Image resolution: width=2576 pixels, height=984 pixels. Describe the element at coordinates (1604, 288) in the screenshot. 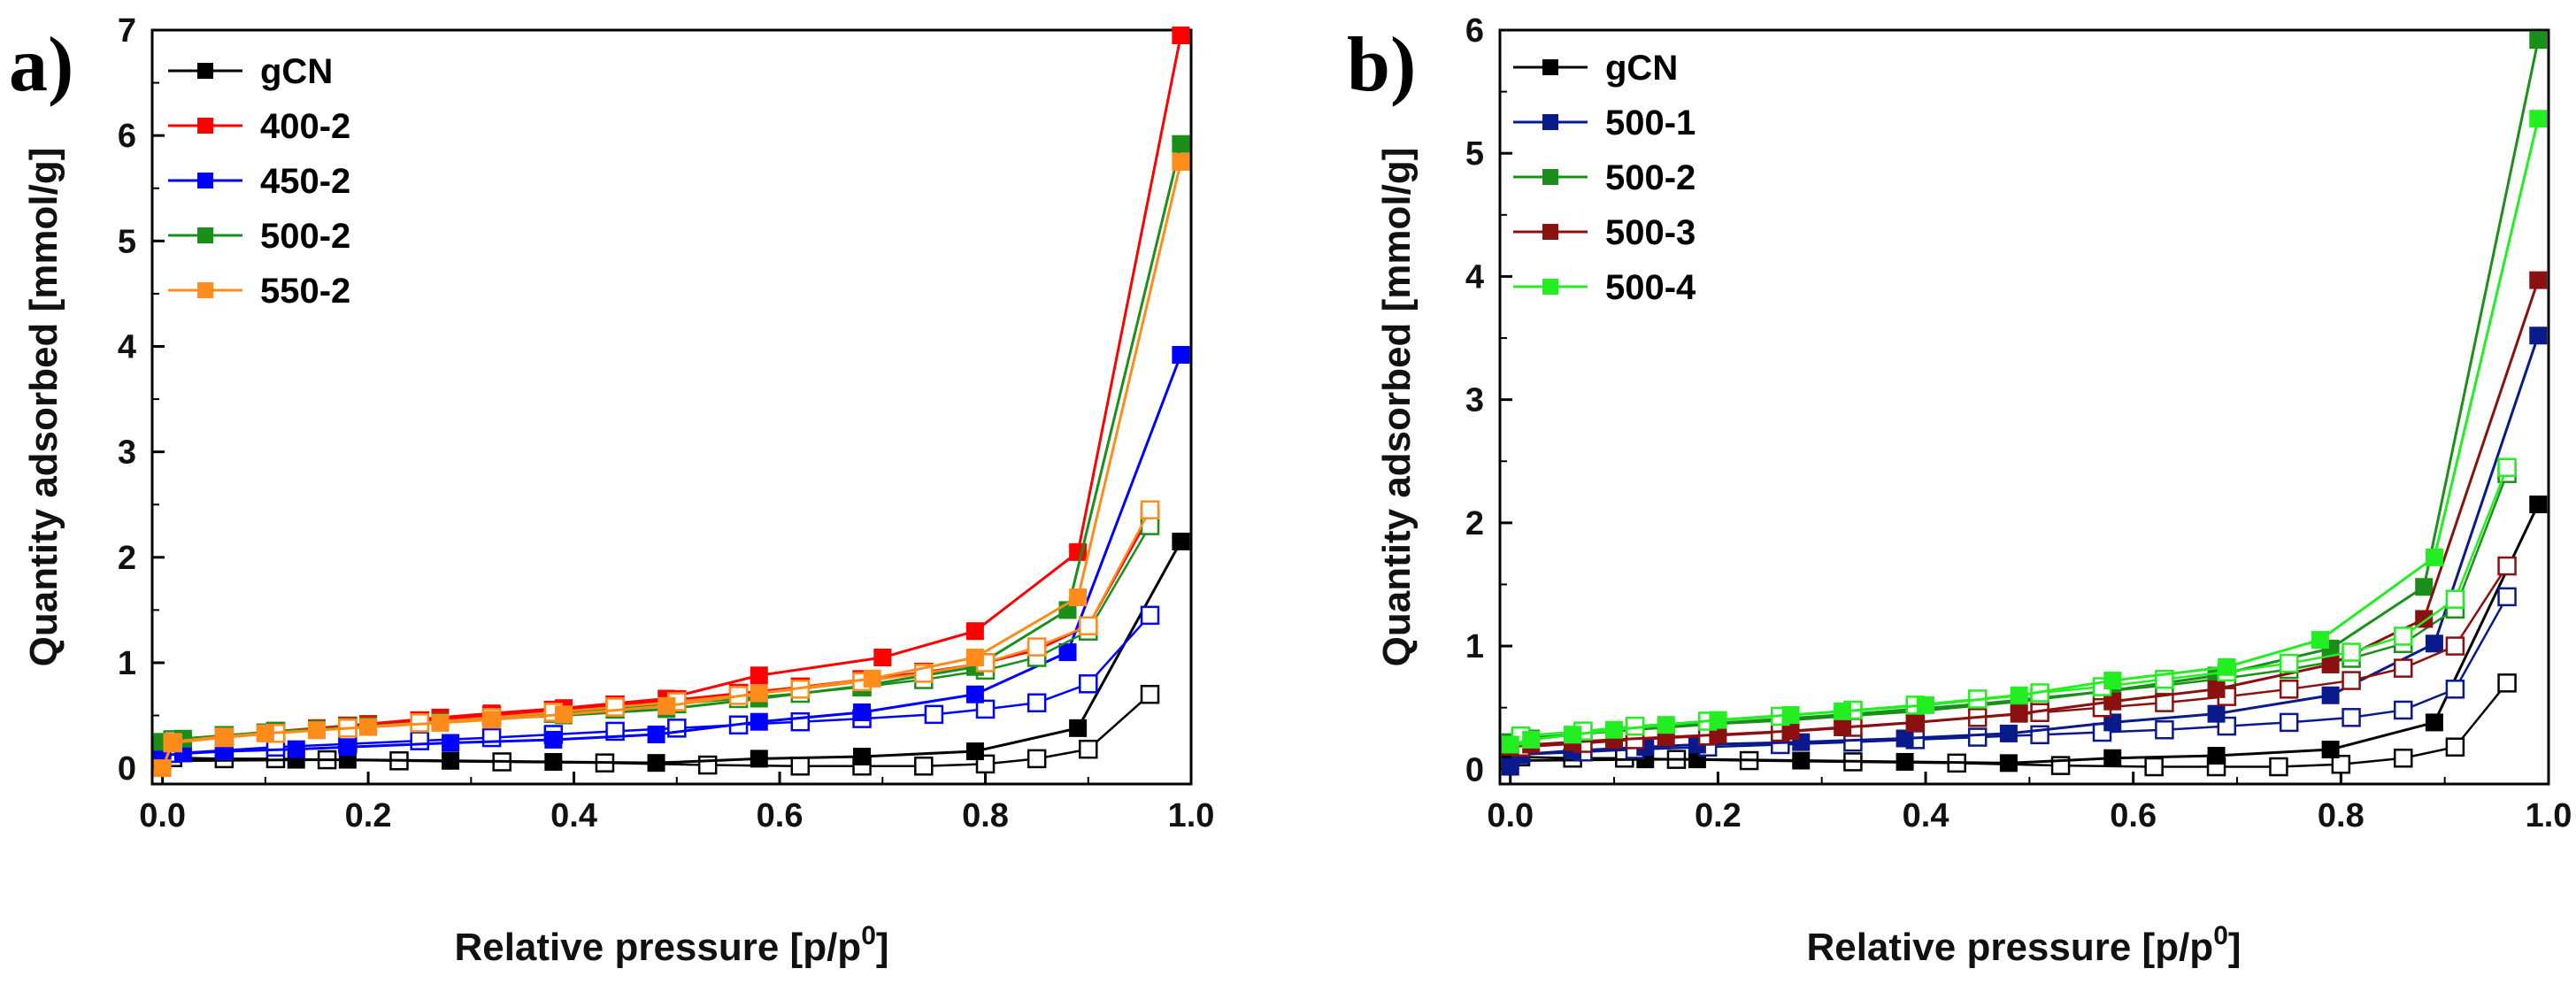

I see `legend-entry: 500-4` at that location.